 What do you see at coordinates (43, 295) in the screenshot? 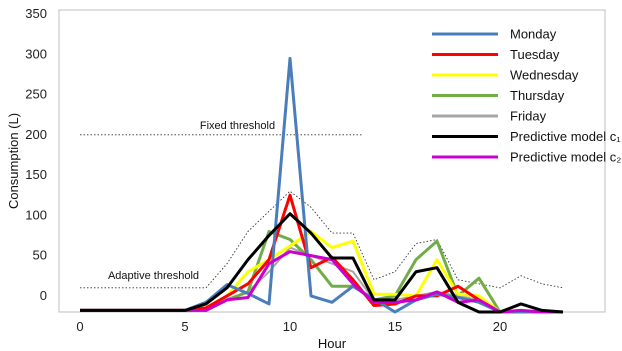
I see `y-tick-label: 0` at bounding box center [43, 295].